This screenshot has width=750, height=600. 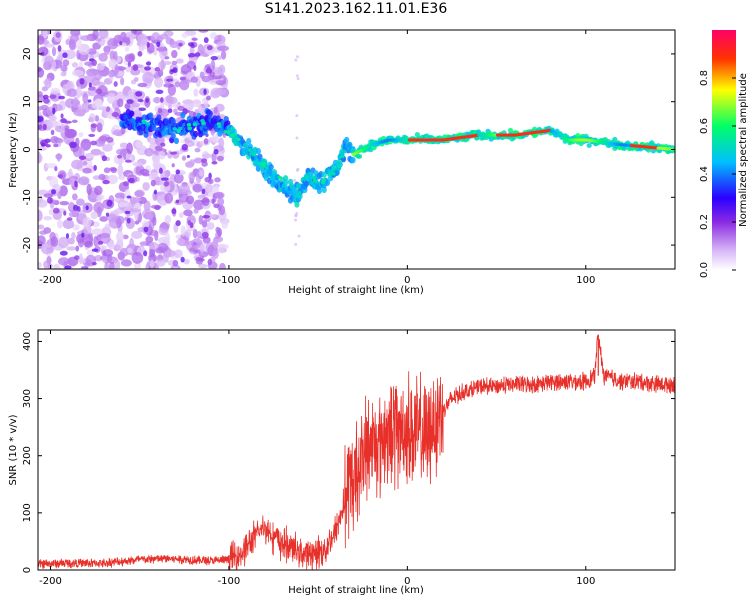 I want to click on snr-ytick-label-2: 200, so click(x=27, y=455).